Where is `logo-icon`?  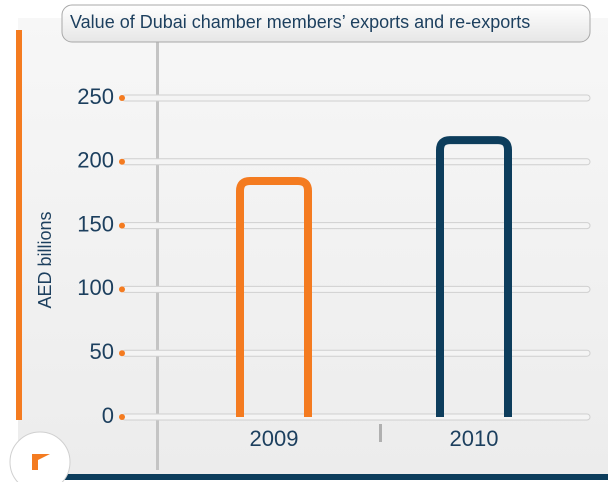 logo-icon is located at coordinates (41, 462).